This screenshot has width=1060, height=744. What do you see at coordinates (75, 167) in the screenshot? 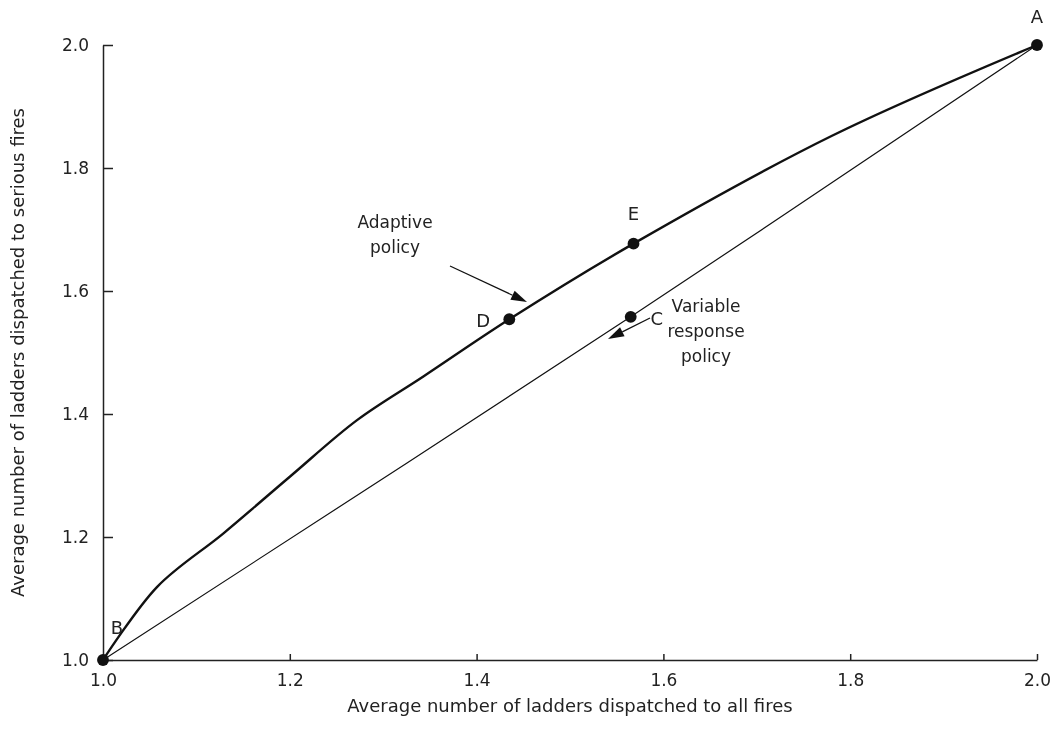
I see `y-tick-label: 1.8` at bounding box center [75, 167].